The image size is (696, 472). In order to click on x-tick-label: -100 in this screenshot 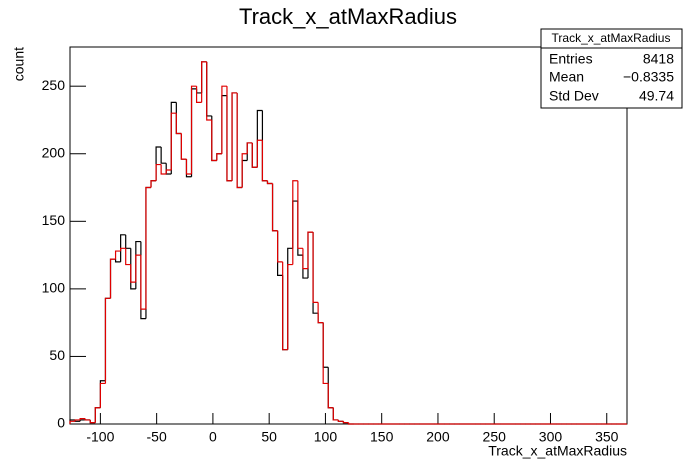, I will do `click(100, 437)`.